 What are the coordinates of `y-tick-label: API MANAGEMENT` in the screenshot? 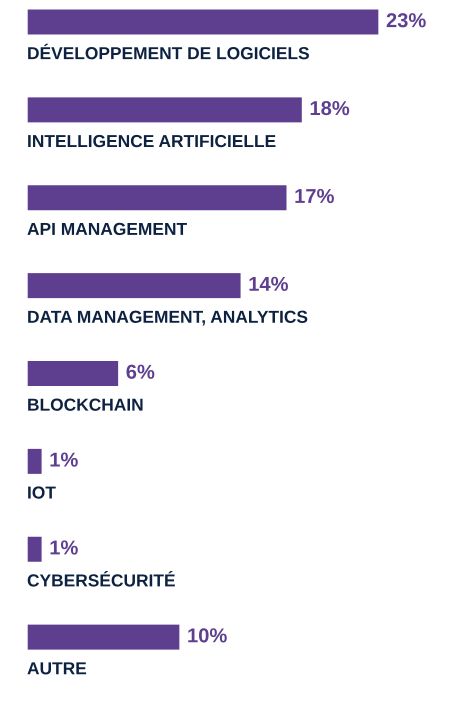 It's located at (107, 229).